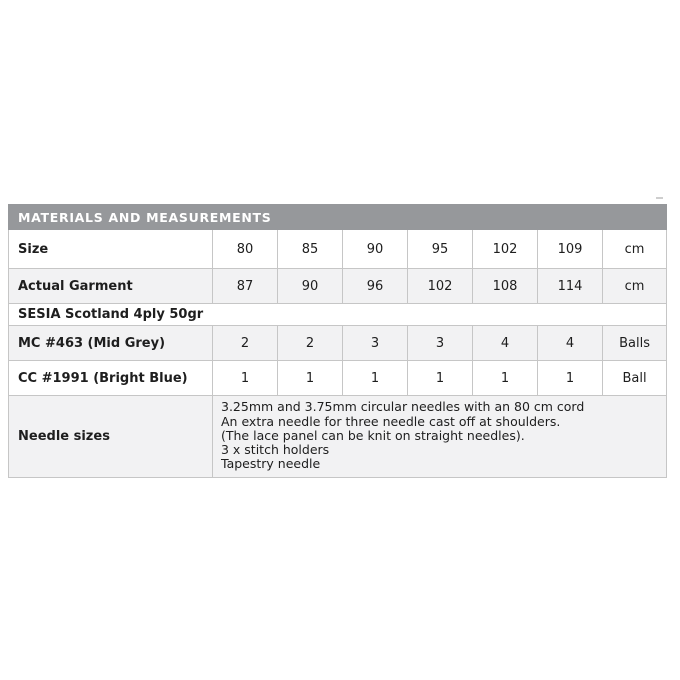  I want to click on contrast-color-row: CC #1991 (Bright Blue) 1 1 1 1 1 1 Ball, so click(338, 378).